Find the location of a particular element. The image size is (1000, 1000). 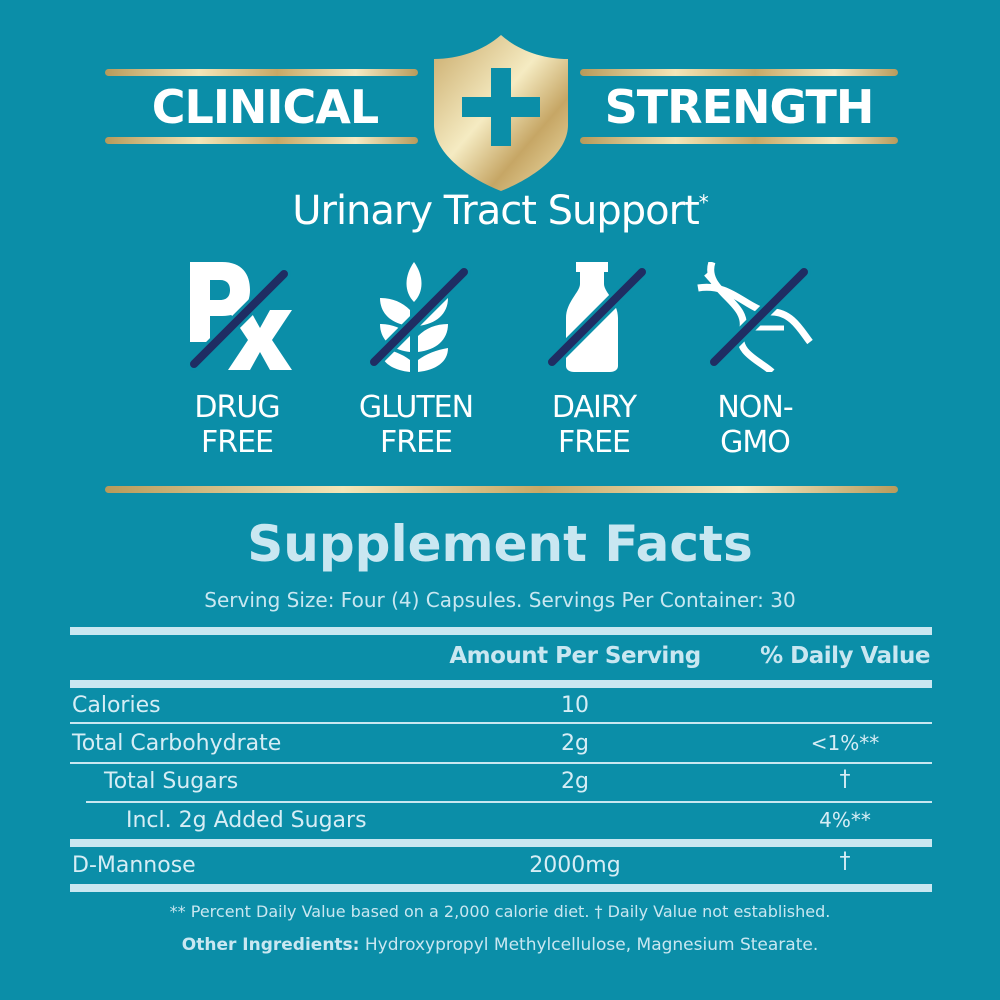

subtitle-text: Urinary Tract Support is located at coordinates (496, 211).